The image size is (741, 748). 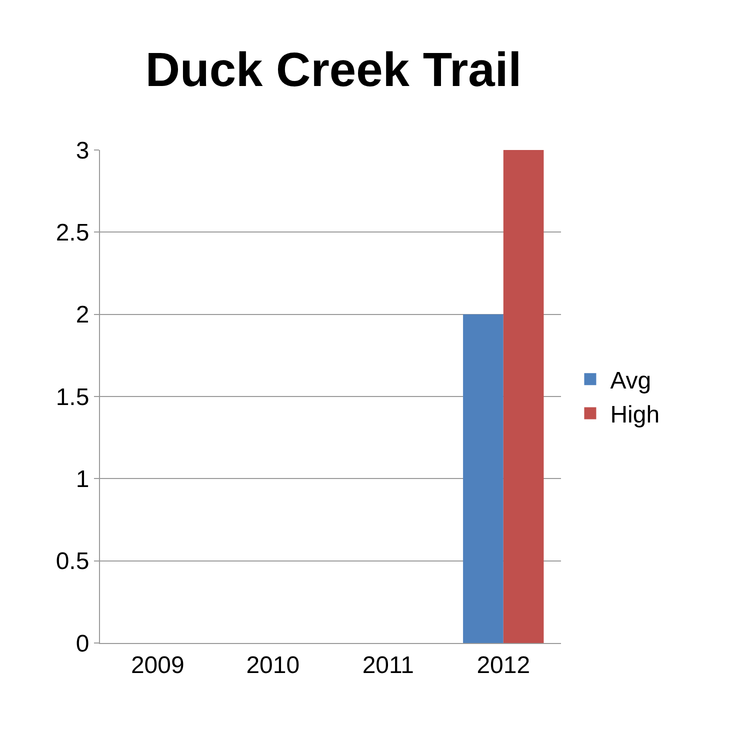 I want to click on x-tick-label: 2012, so click(x=503, y=665).